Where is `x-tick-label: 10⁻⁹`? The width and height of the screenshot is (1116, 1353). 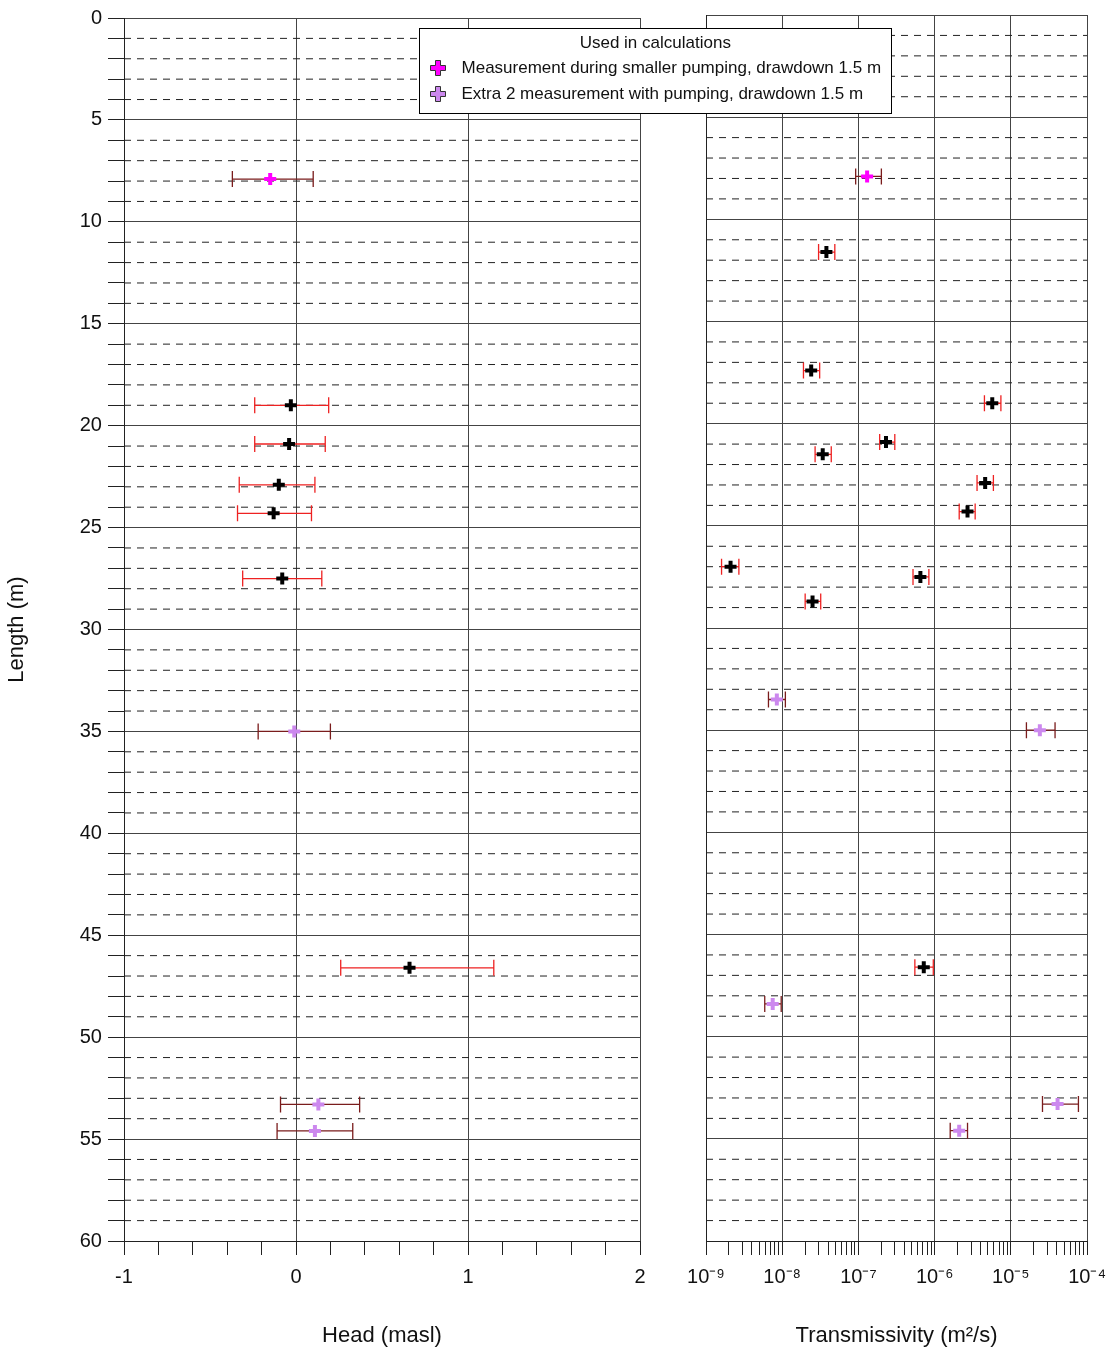 x-tick-label: 10⁻⁹ is located at coordinates (706, 1275).